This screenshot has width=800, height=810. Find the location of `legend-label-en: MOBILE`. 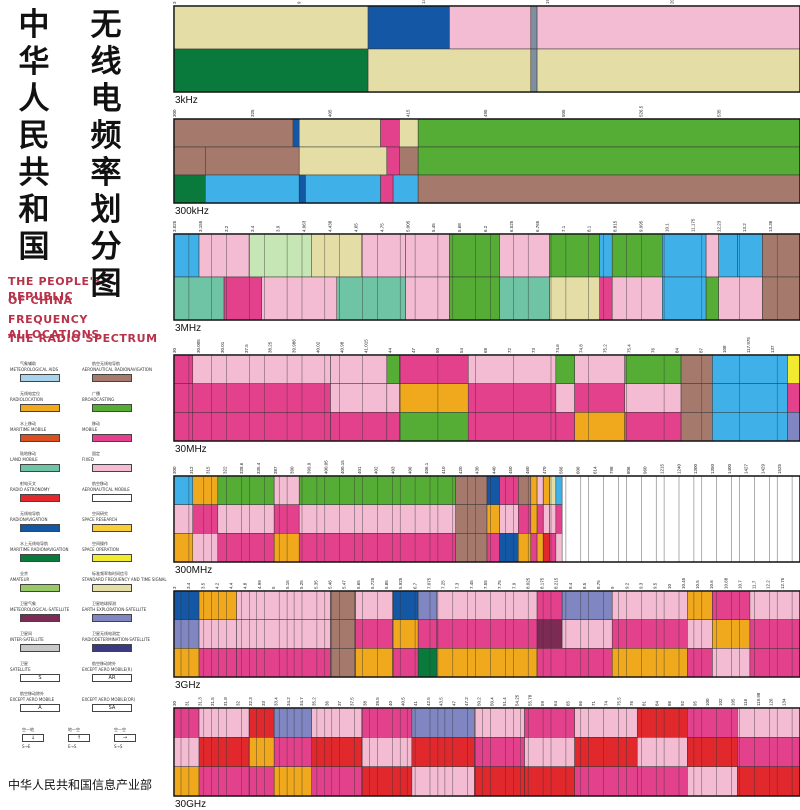

legend-label-en: MOBILE is located at coordinates (90, 429).